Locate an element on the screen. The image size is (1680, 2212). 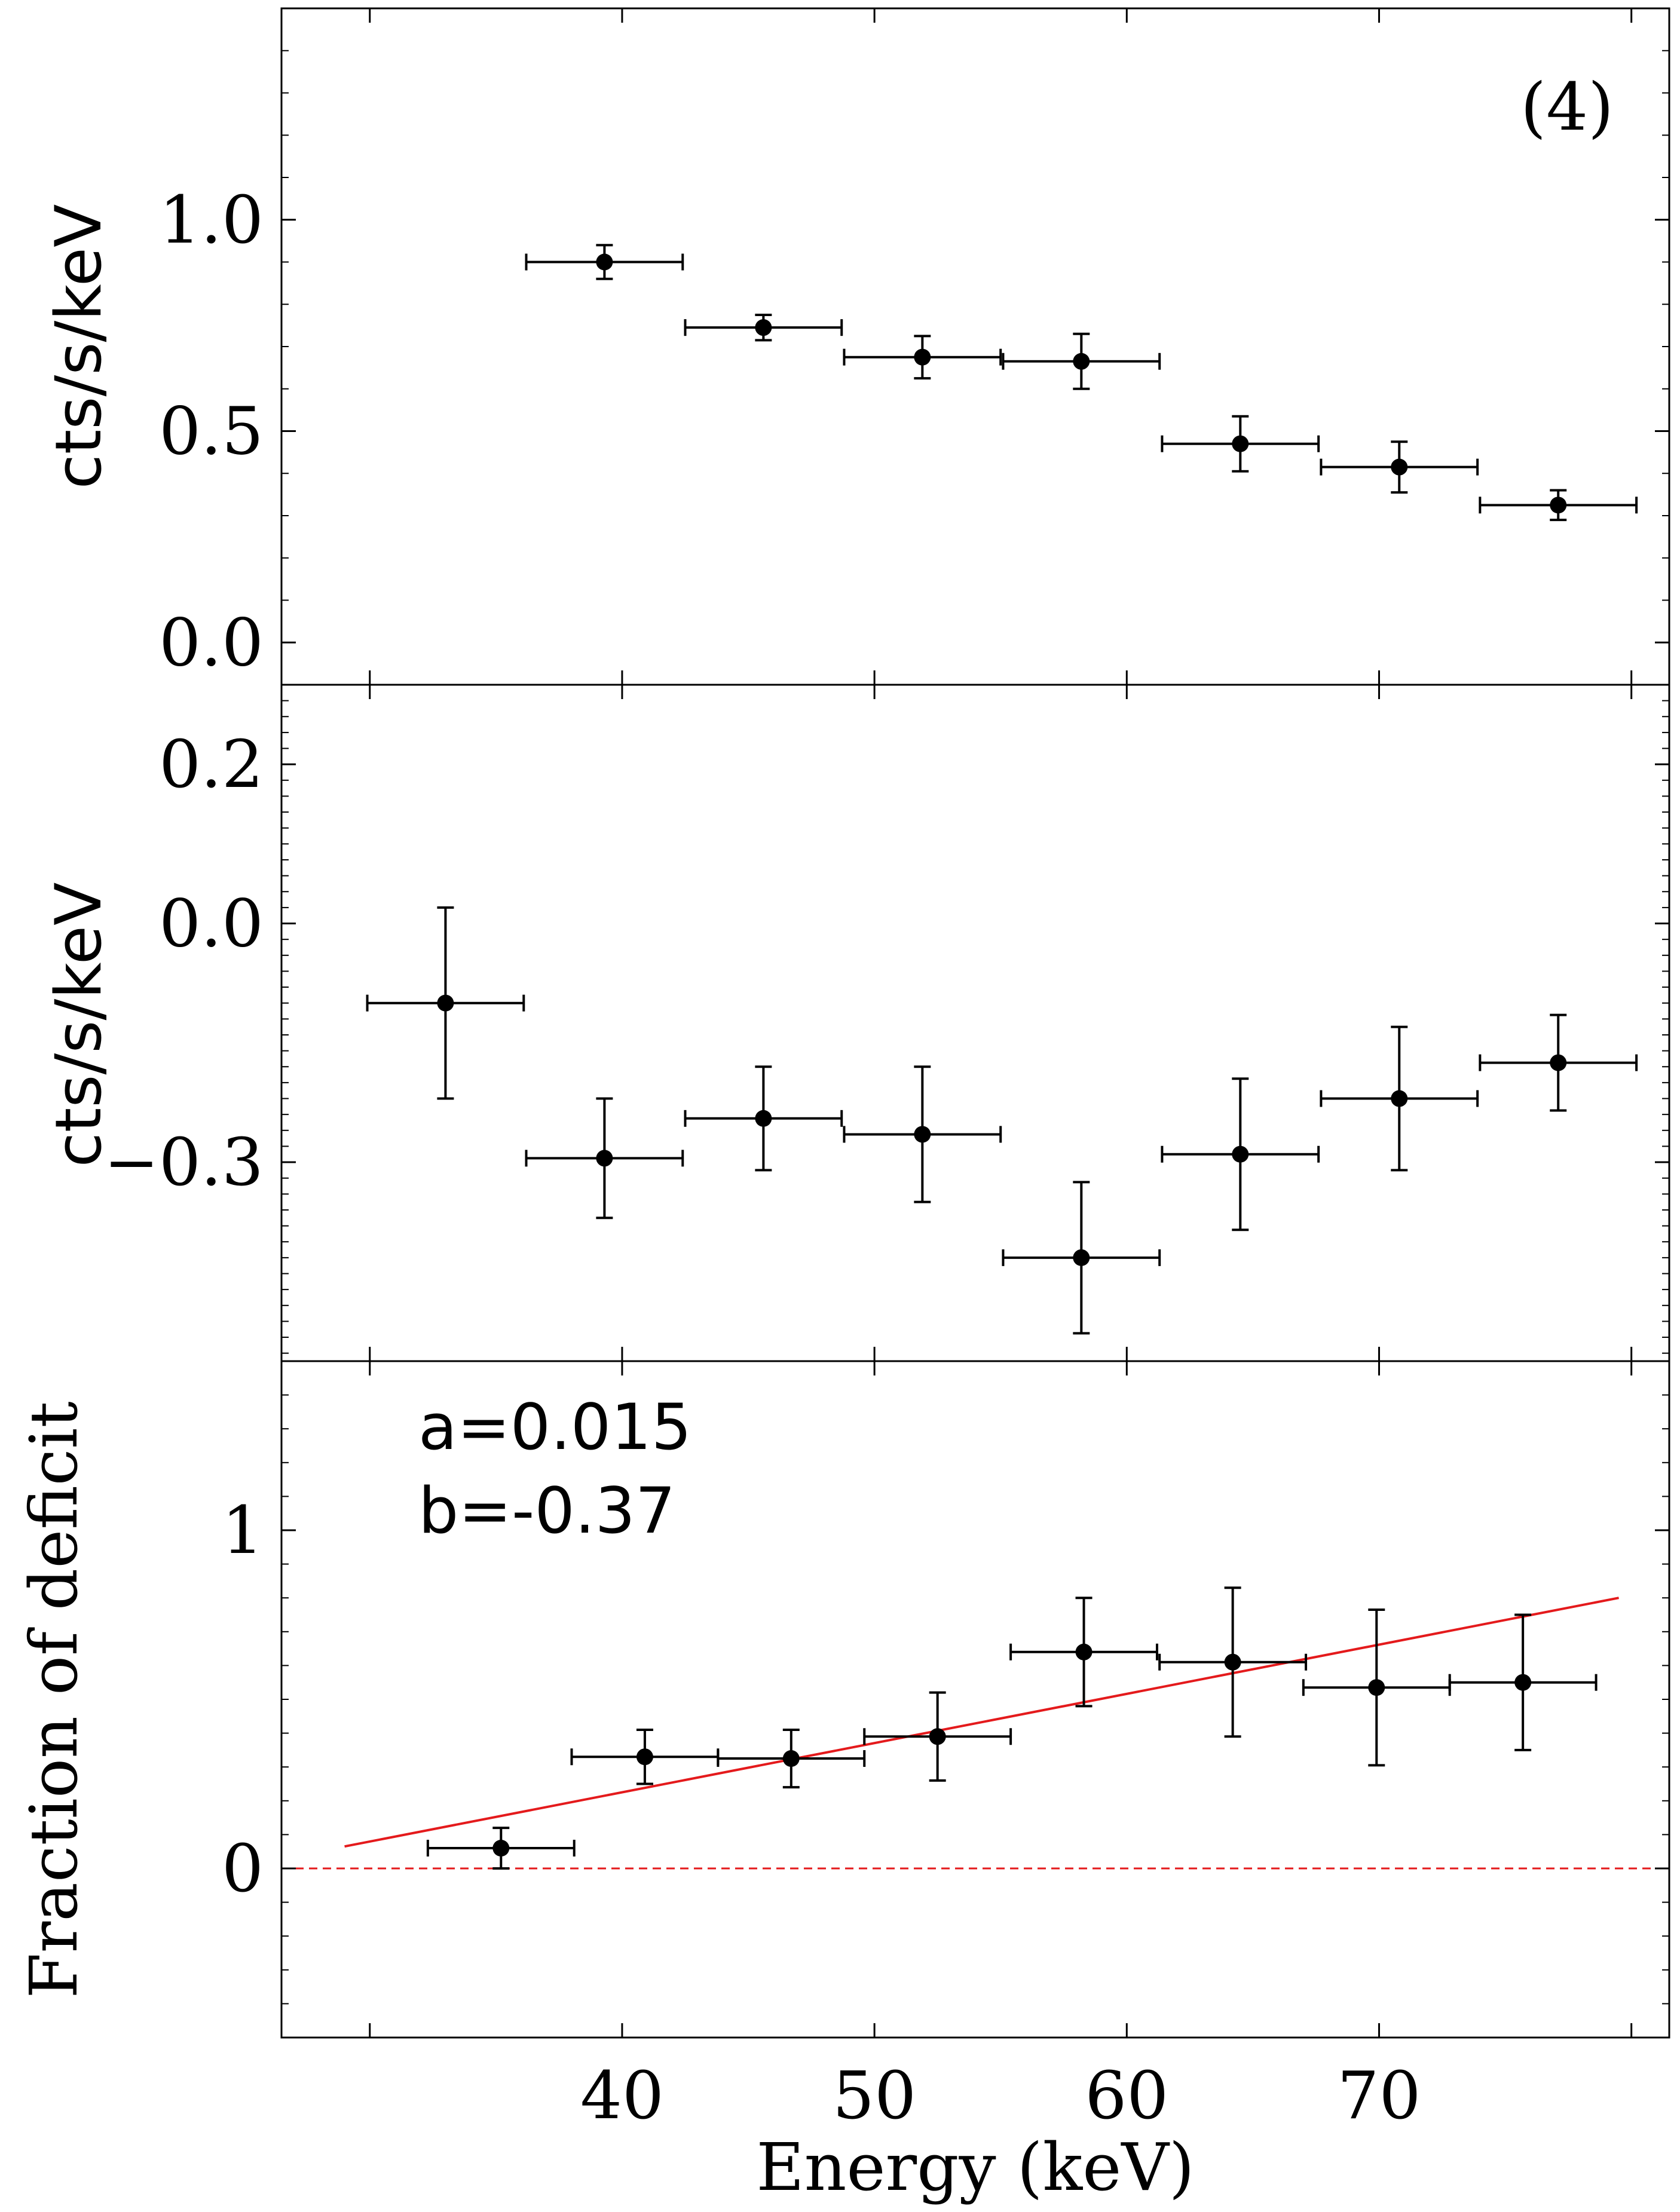
x-tick-label: 50 is located at coordinates (875, 2095).